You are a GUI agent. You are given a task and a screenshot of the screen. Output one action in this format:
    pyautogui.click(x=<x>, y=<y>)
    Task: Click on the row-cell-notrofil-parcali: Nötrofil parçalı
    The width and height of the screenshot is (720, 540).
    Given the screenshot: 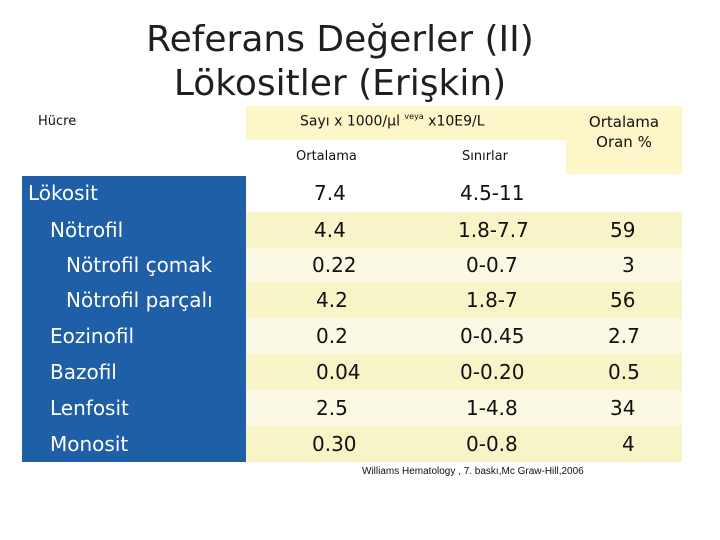 What is the action you would take?
    pyautogui.click(x=139, y=300)
    